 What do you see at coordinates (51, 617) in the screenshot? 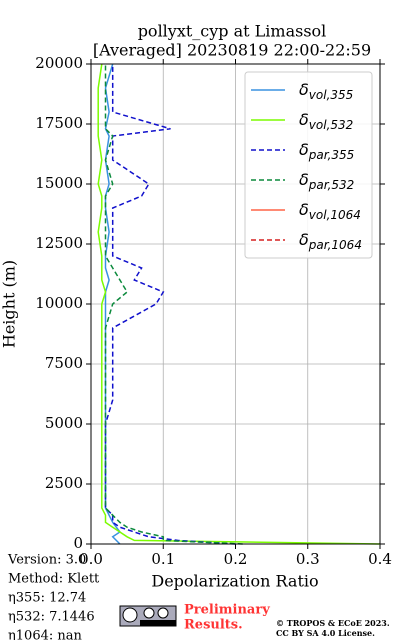
I see `info-text: η532: 7.1446` at bounding box center [51, 617].